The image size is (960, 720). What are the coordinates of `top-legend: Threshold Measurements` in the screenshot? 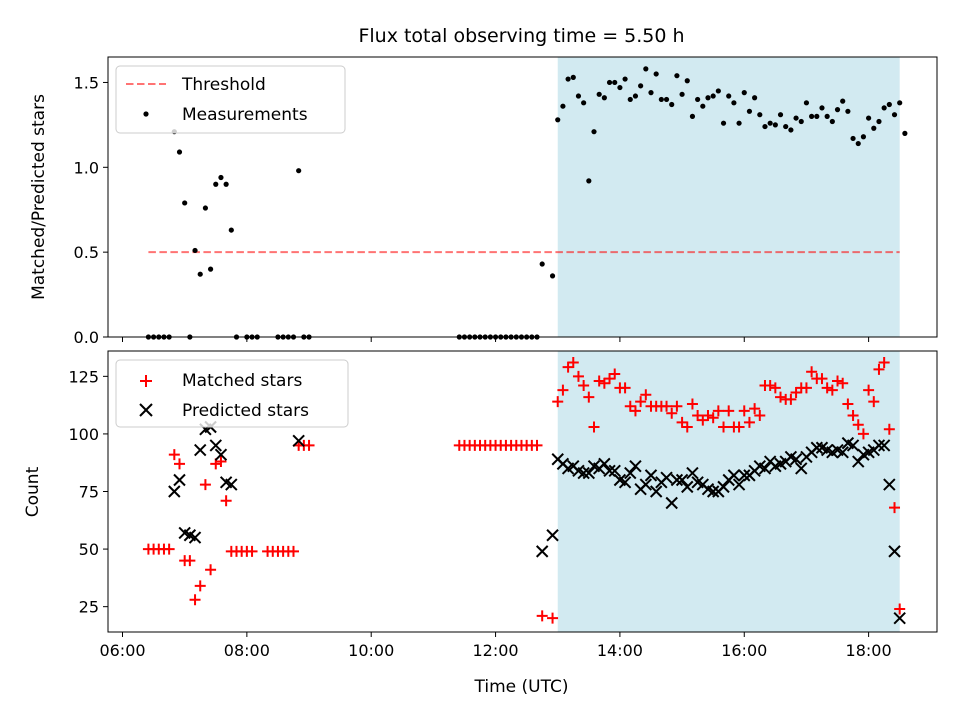 It's located at (230, 99).